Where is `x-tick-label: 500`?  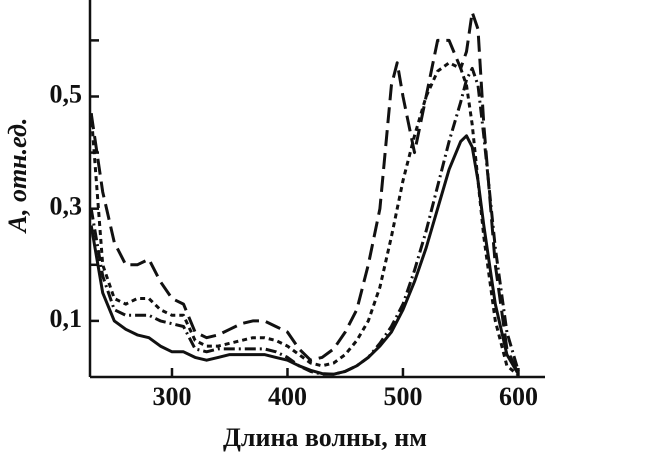
x-tick-label: 500 is located at coordinates (402, 396).